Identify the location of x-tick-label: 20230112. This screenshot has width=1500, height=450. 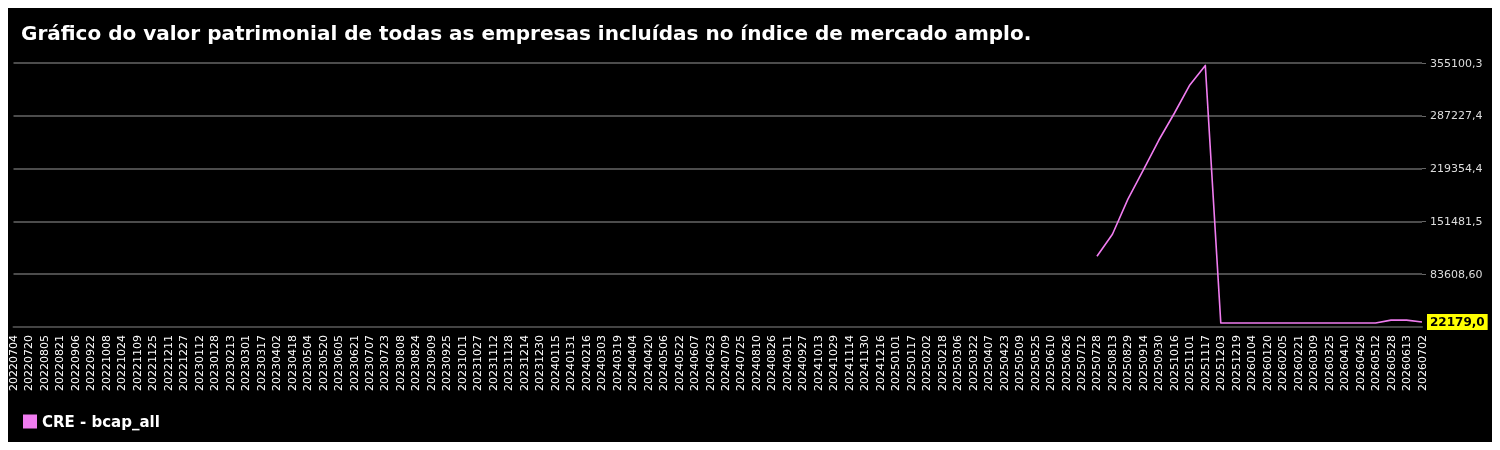
(199, 363).